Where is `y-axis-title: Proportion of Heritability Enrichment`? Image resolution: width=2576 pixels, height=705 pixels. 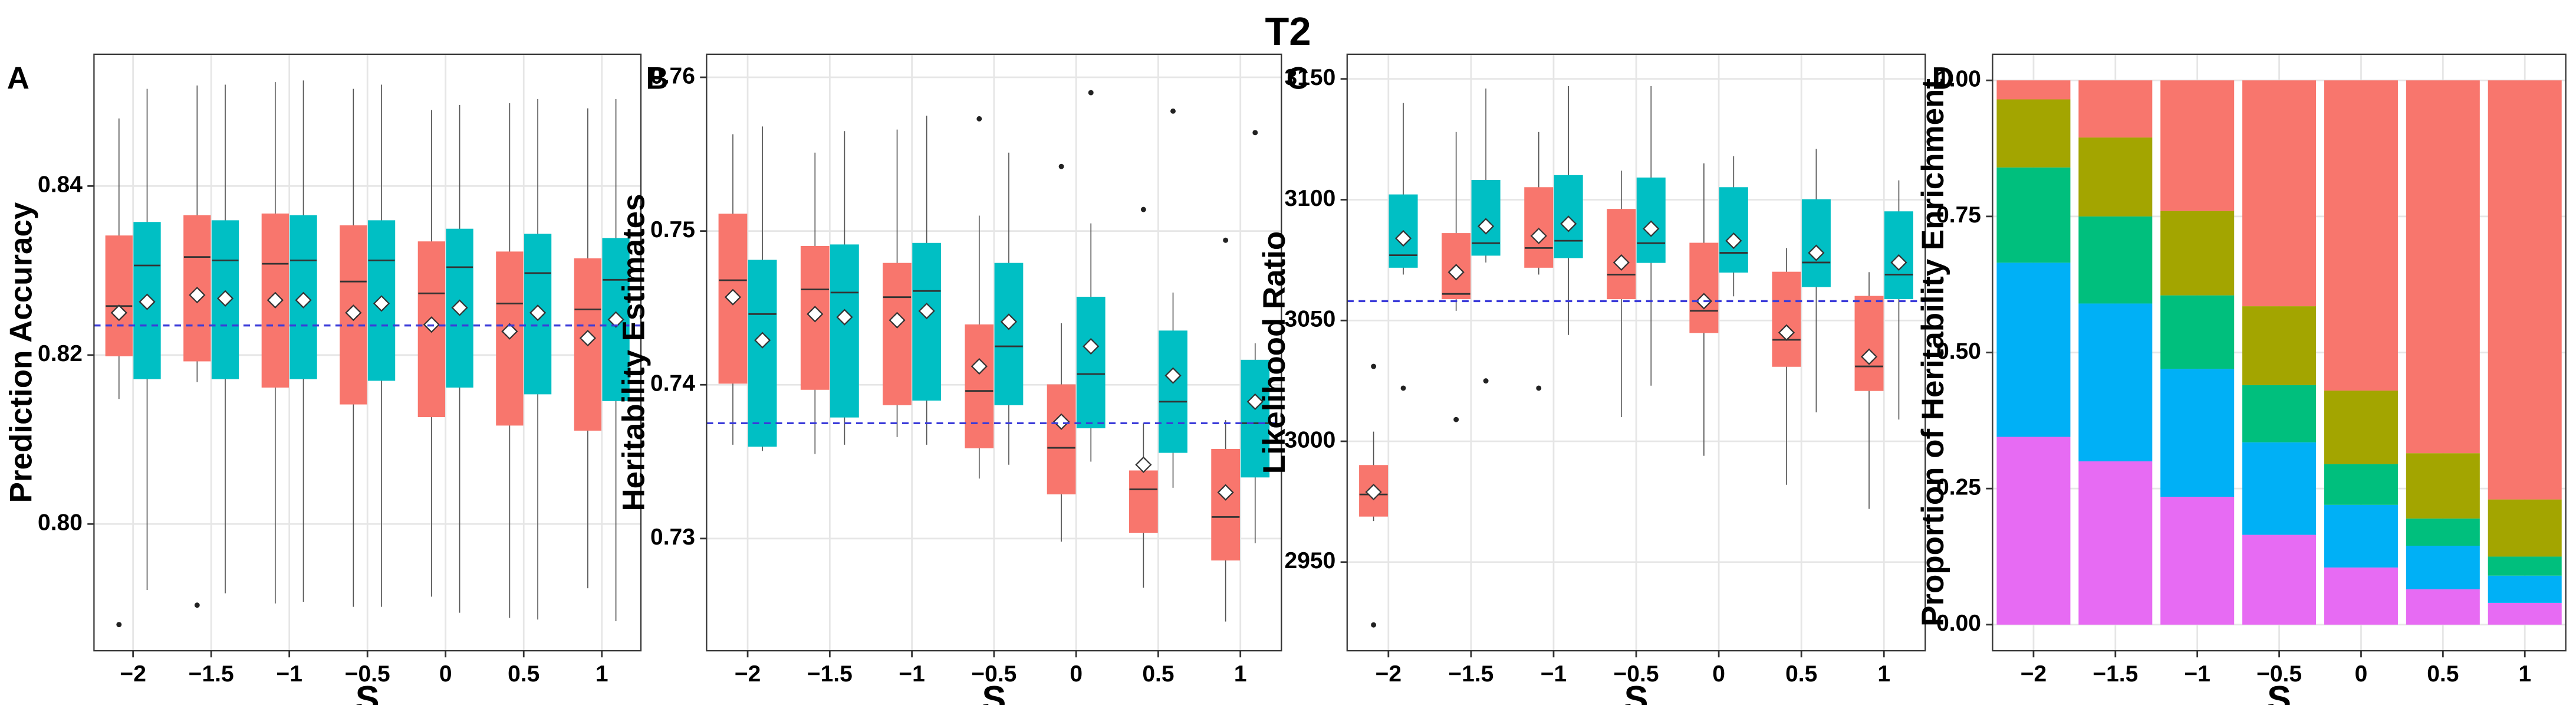
y-axis-title: Proportion of Heritability Enrichment is located at coordinates (1933, 352).